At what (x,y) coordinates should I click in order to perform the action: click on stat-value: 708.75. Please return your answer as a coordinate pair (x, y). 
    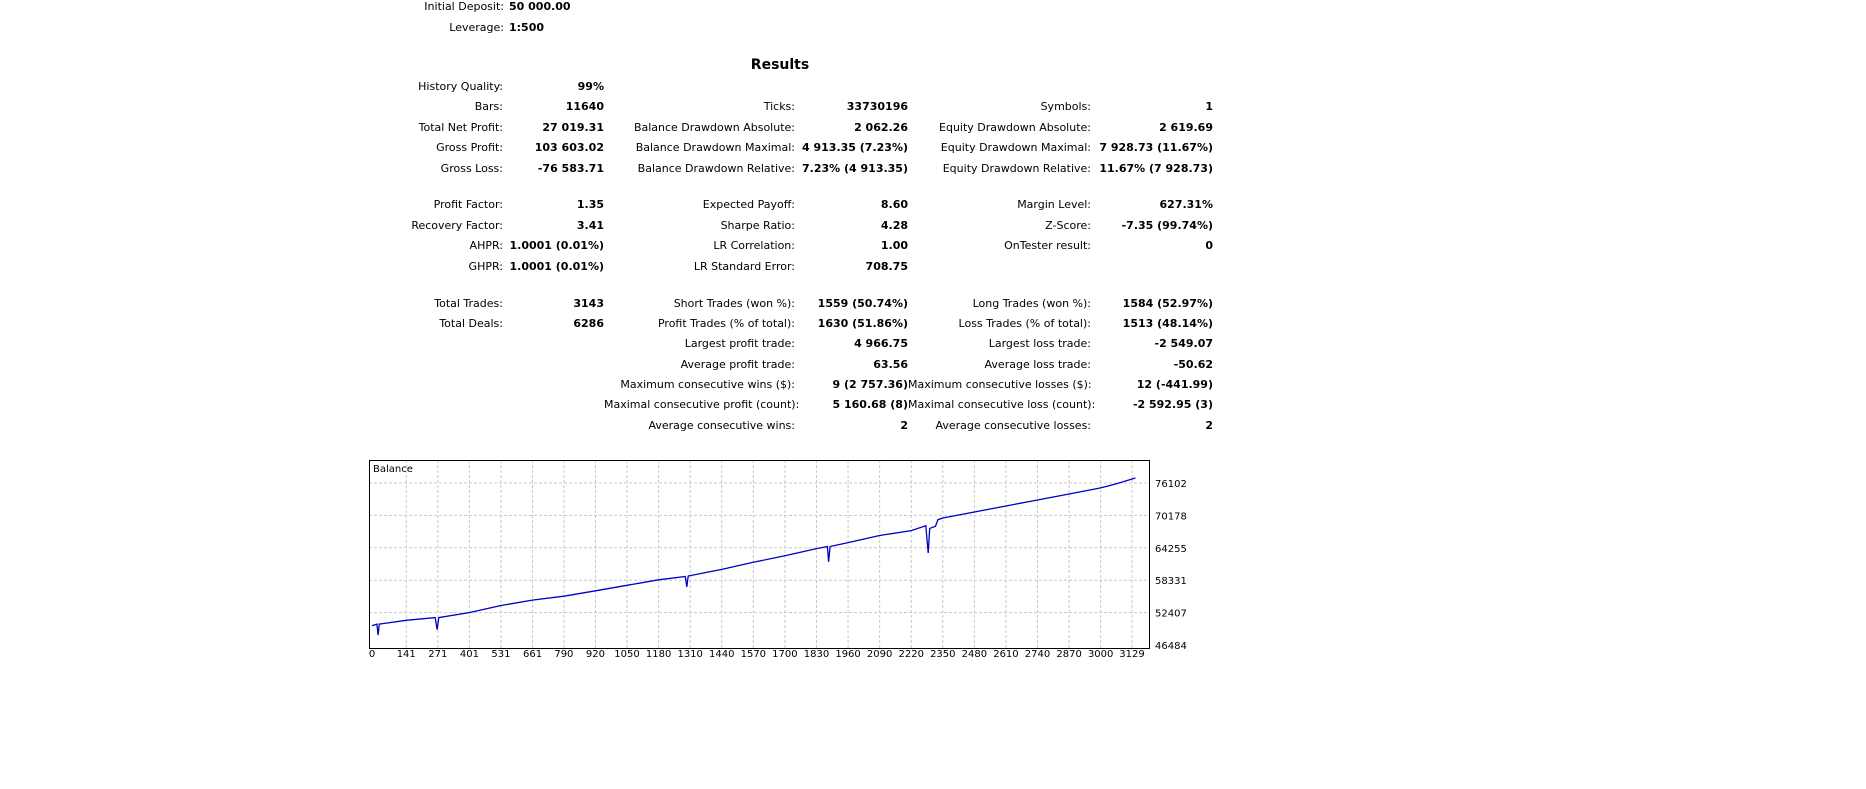
    Looking at the image, I should click on (886, 266).